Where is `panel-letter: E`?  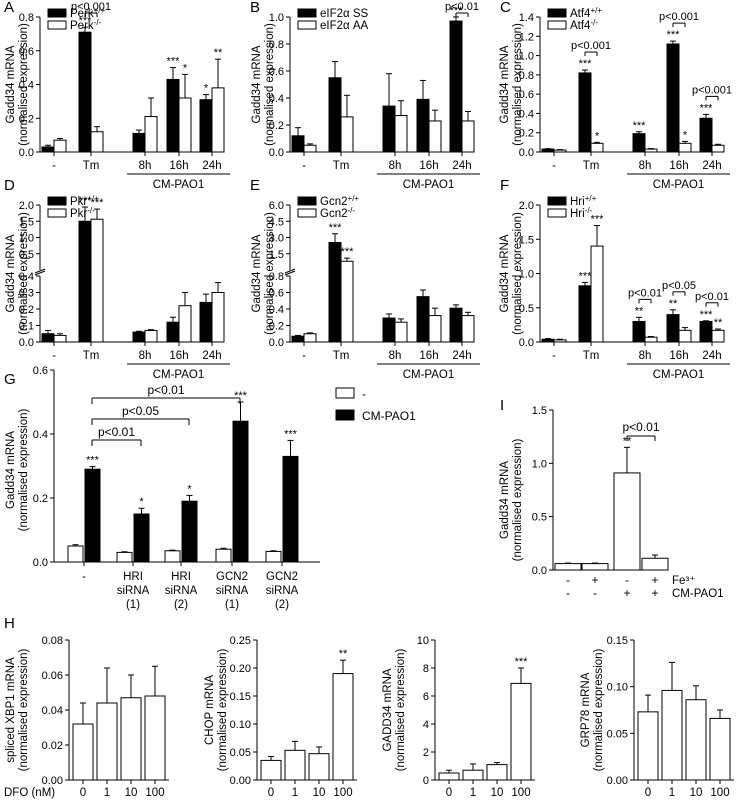 panel-letter: E is located at coordinates (255, 185).